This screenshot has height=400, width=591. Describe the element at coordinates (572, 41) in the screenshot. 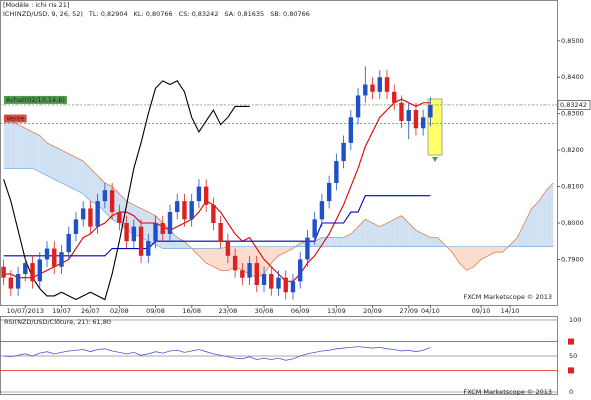

I see `y-tick-label: 0,8500` at that location.